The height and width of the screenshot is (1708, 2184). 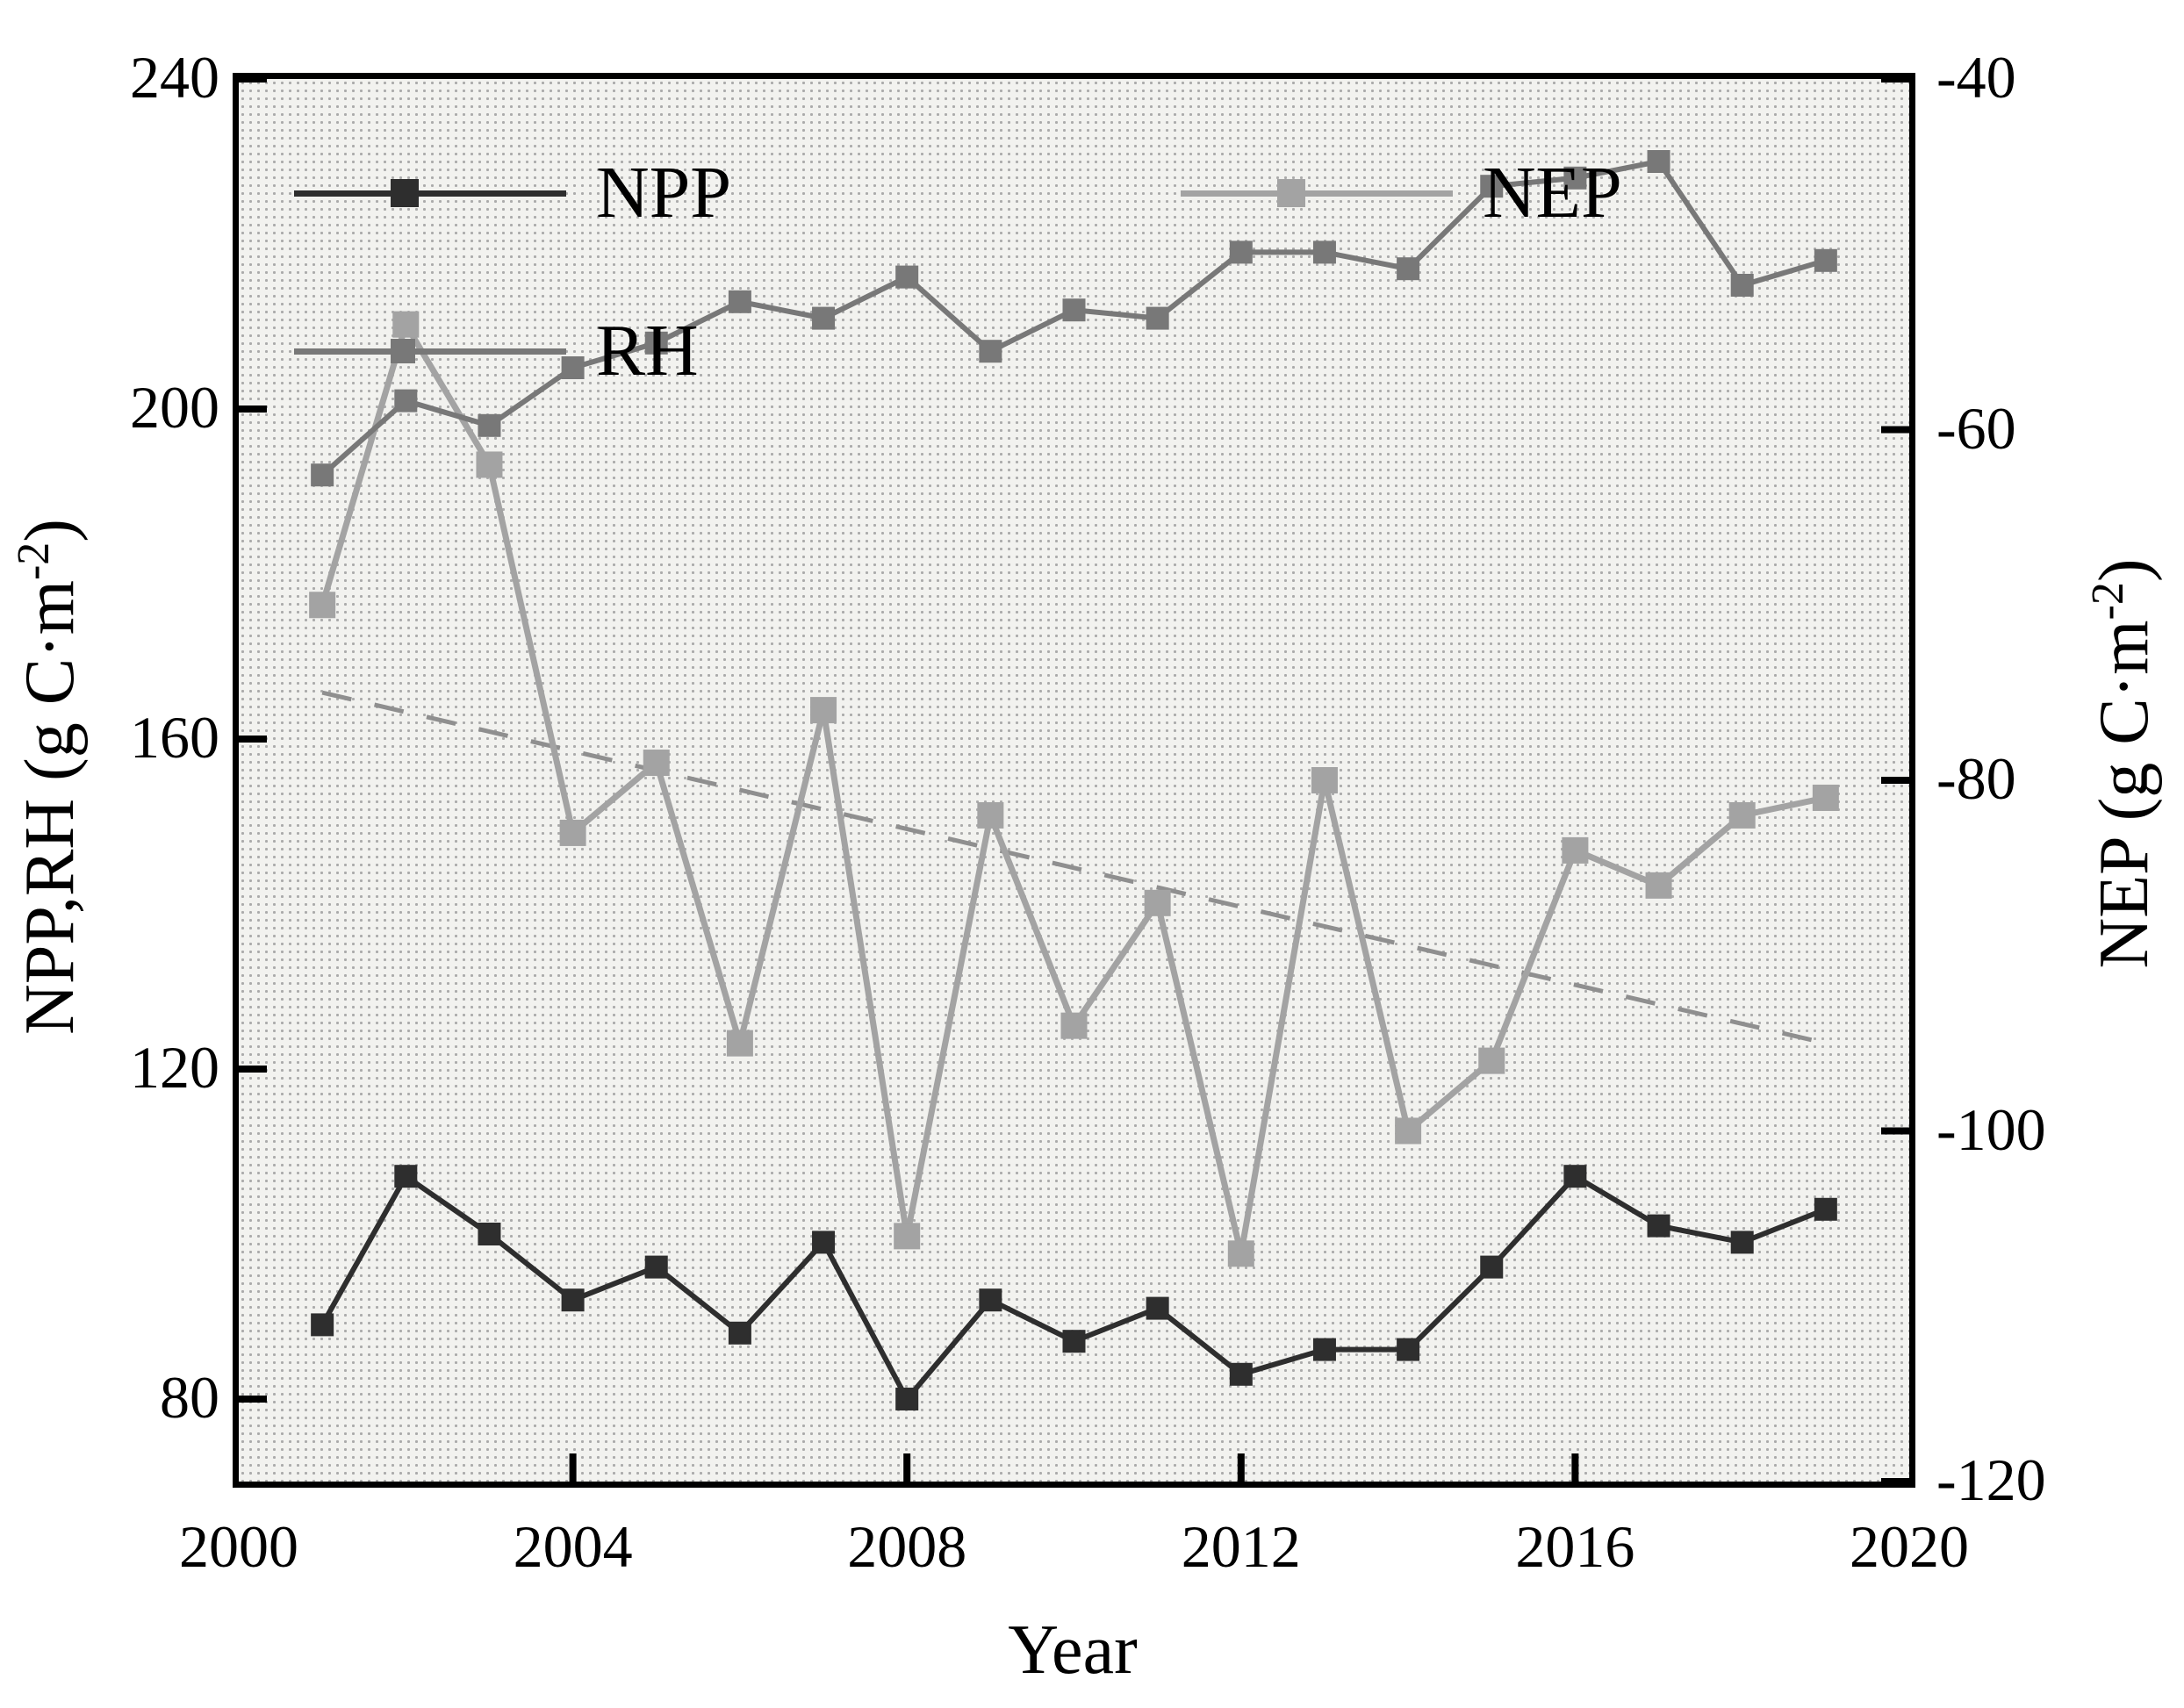 What do you see at coordinates (1991, 1129) in the screenshot?
I see `y-right-tick-label: -100` at bounding box center [1991, 1129].